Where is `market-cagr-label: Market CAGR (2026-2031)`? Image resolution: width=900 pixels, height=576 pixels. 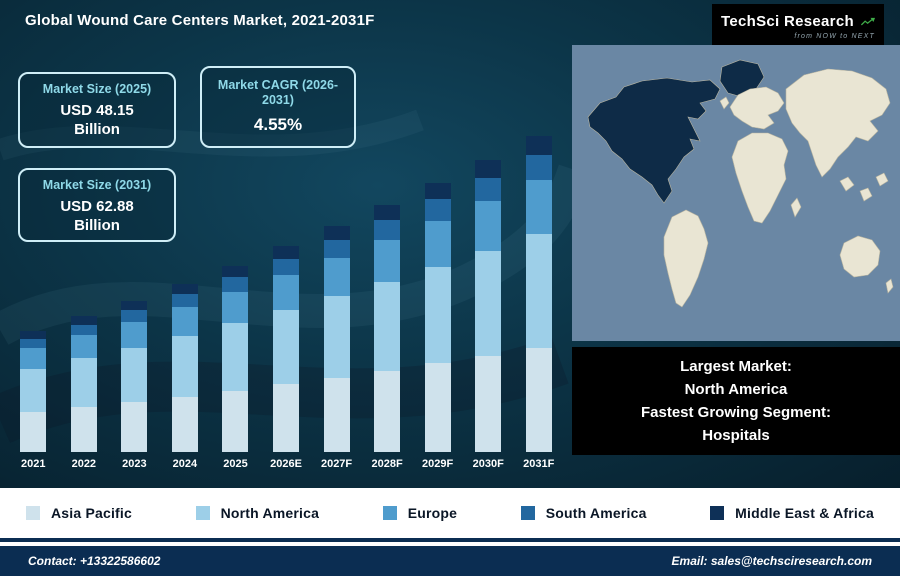
market-cagr-label: Market CAGR (2026-2031) is located at coordinates (278, 92).